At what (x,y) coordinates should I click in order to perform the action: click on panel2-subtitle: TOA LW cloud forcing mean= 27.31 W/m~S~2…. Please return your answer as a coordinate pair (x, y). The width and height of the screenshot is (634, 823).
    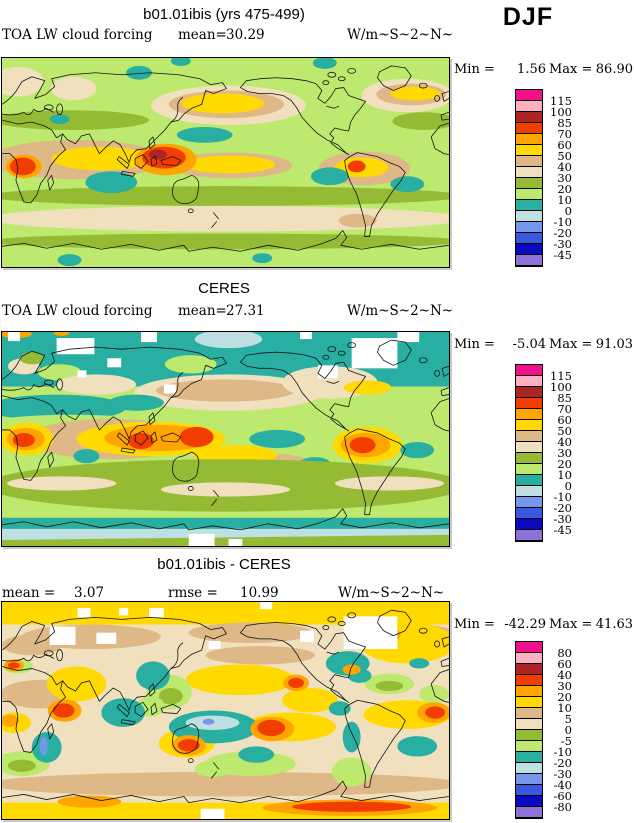
    Looking at the image, I should click on (227, 312).